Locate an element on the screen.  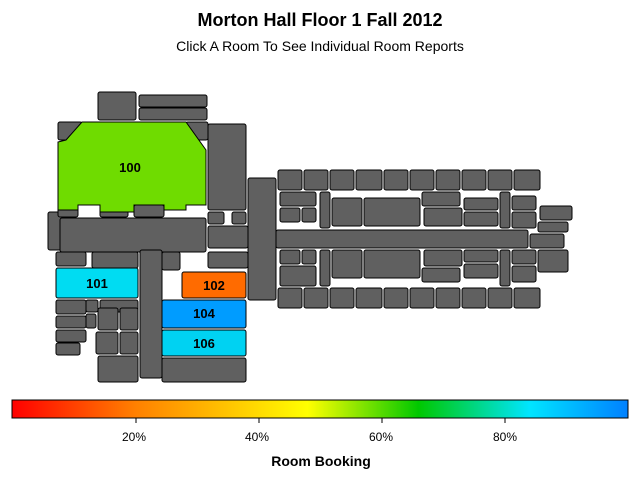
room-101-label: 101 is located at coordinates (97, 283).